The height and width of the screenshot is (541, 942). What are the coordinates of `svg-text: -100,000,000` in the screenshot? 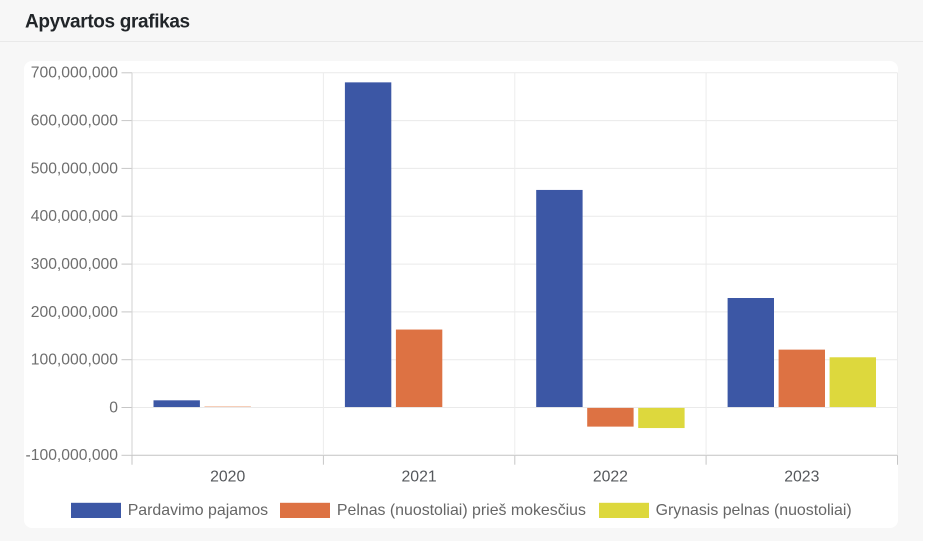 It's located at (72, 455).